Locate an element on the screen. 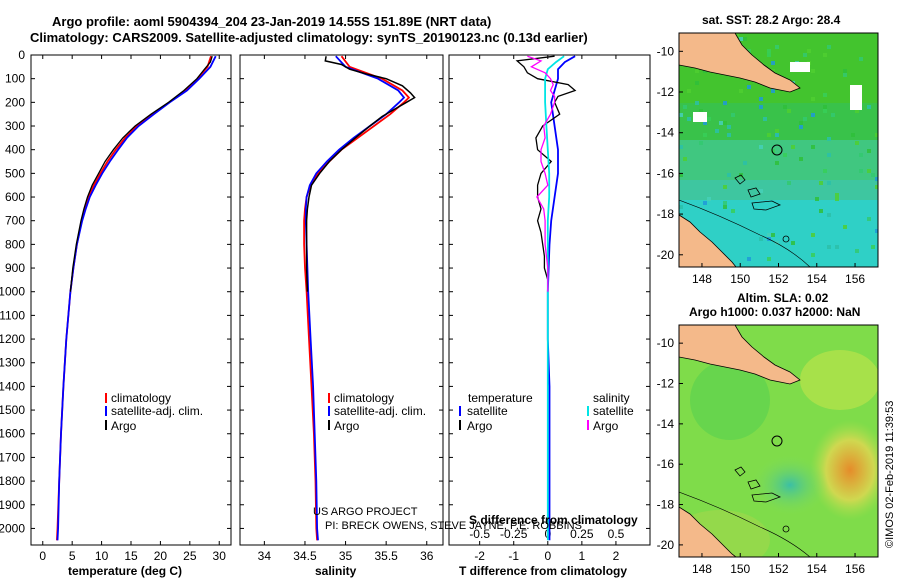 The width and height of the screenshot is (900, 580). sst-argo-position is located at coordinates (777, 150).